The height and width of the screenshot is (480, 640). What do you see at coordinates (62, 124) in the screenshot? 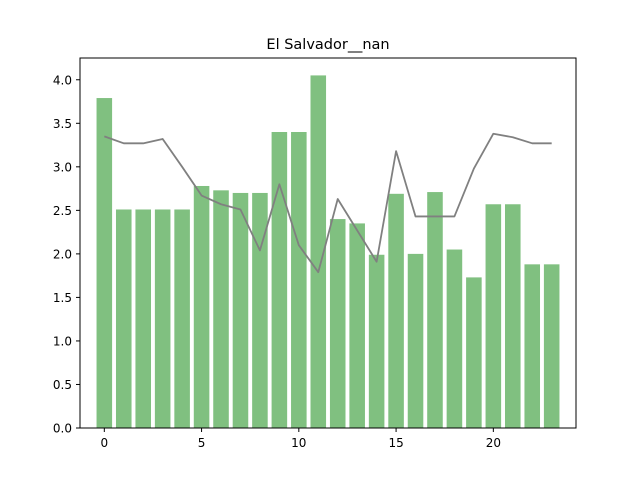
I see `y-tick-label-7: 3.5` at bounding box center [62, 124].